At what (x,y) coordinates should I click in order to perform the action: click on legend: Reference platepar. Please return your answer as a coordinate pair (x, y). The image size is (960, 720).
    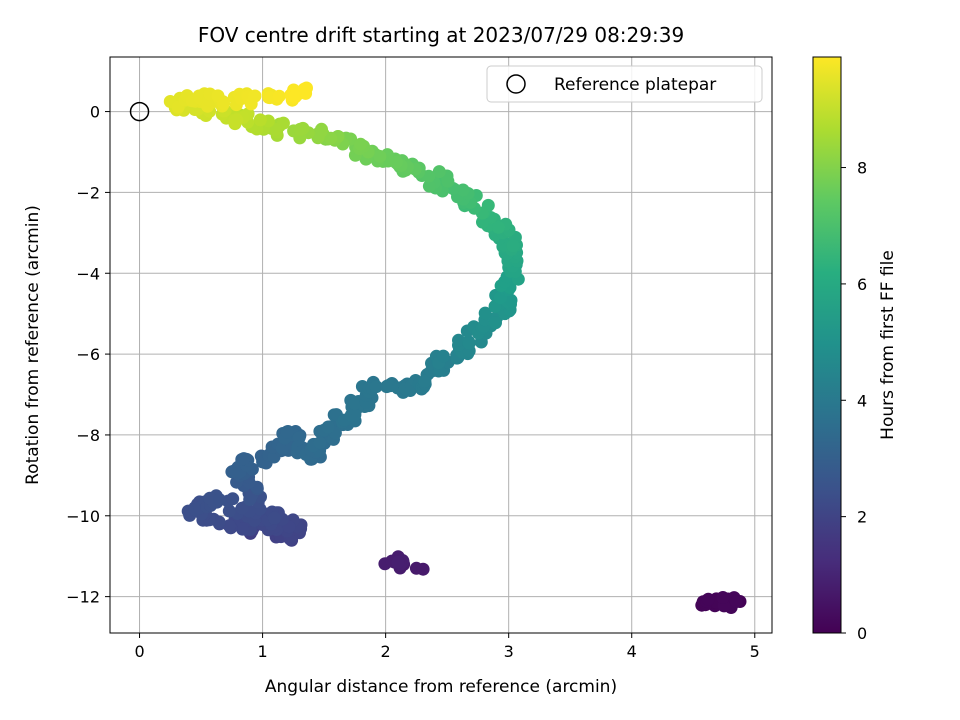
    Looking at the image, I should click on (624, 84).